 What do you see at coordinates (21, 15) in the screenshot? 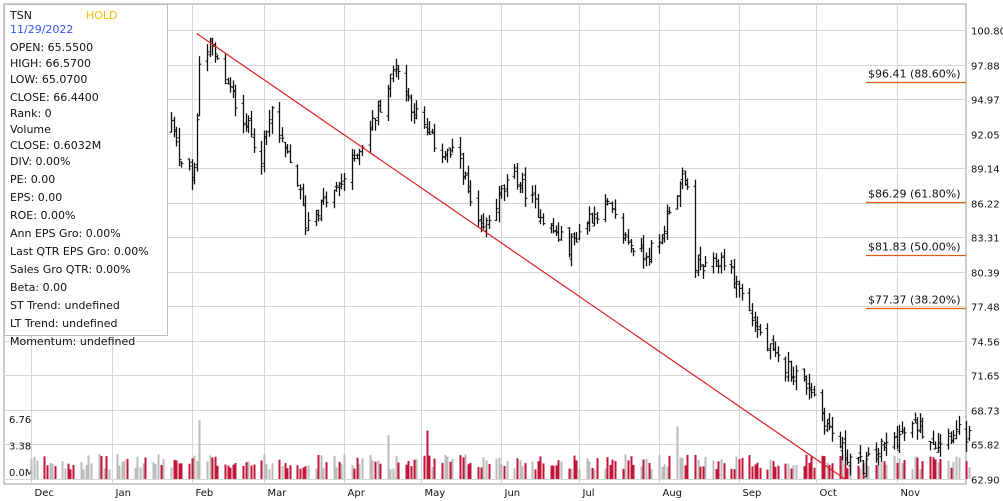
I see `symbol-label: TSN` at bounding box center [21, 15].